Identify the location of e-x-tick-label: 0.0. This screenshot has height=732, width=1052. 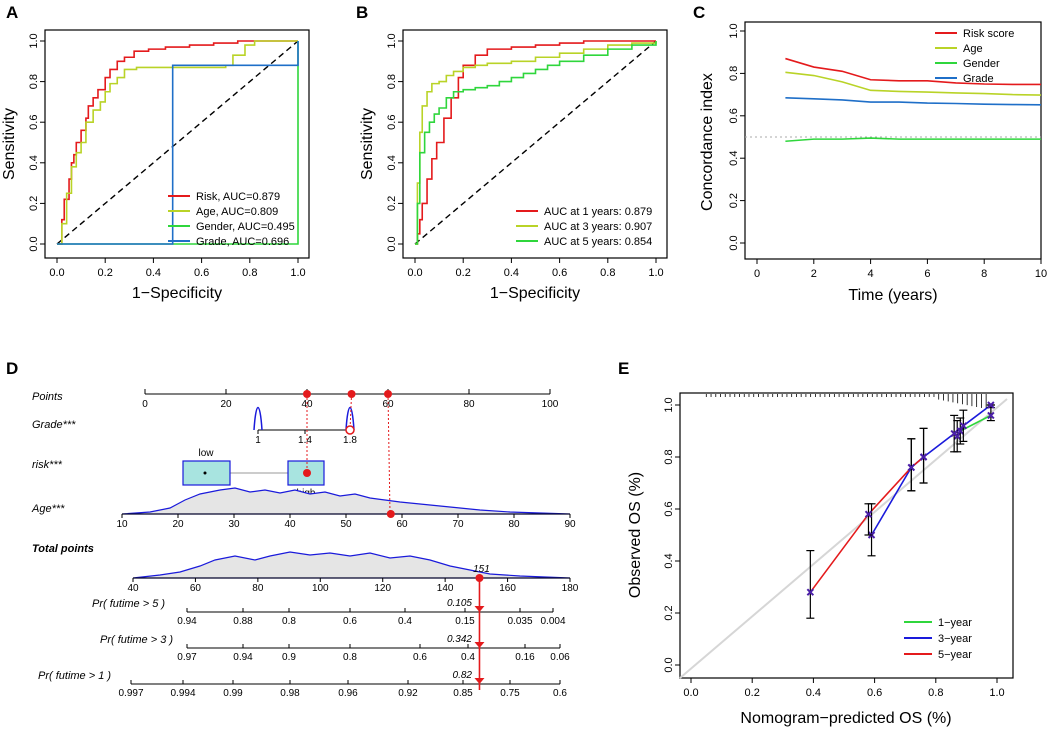
(690, 693).